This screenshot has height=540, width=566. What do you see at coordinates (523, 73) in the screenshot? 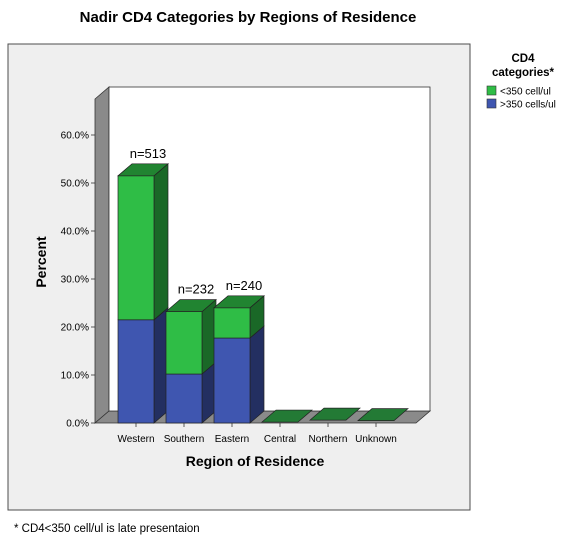
I see `legend-title-line2: categories*` at bounding box center [523, 73].